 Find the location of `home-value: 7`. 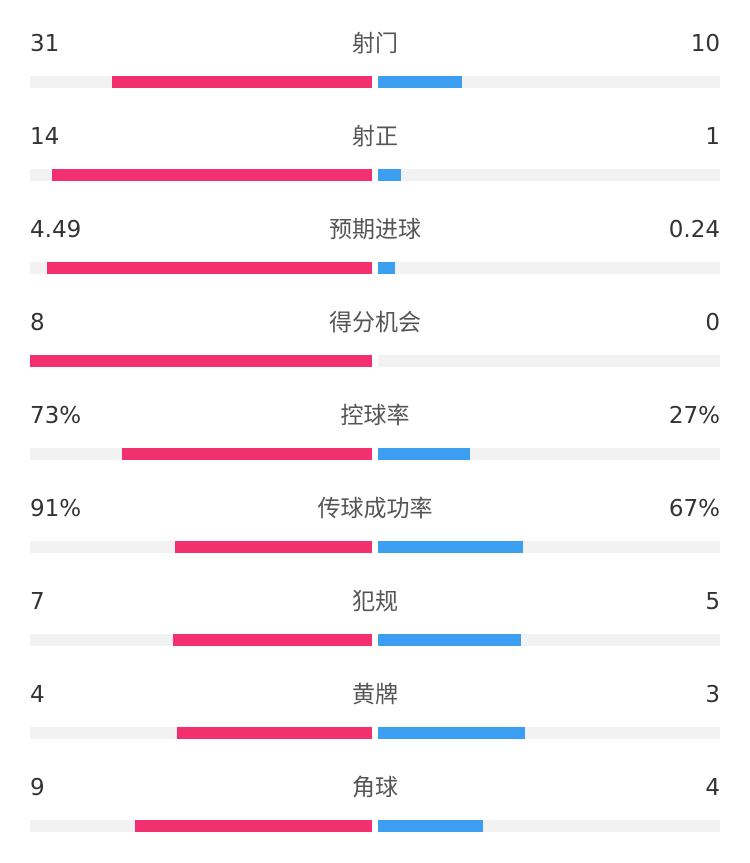

home-value: 7 is located at coordinates (37, 602).